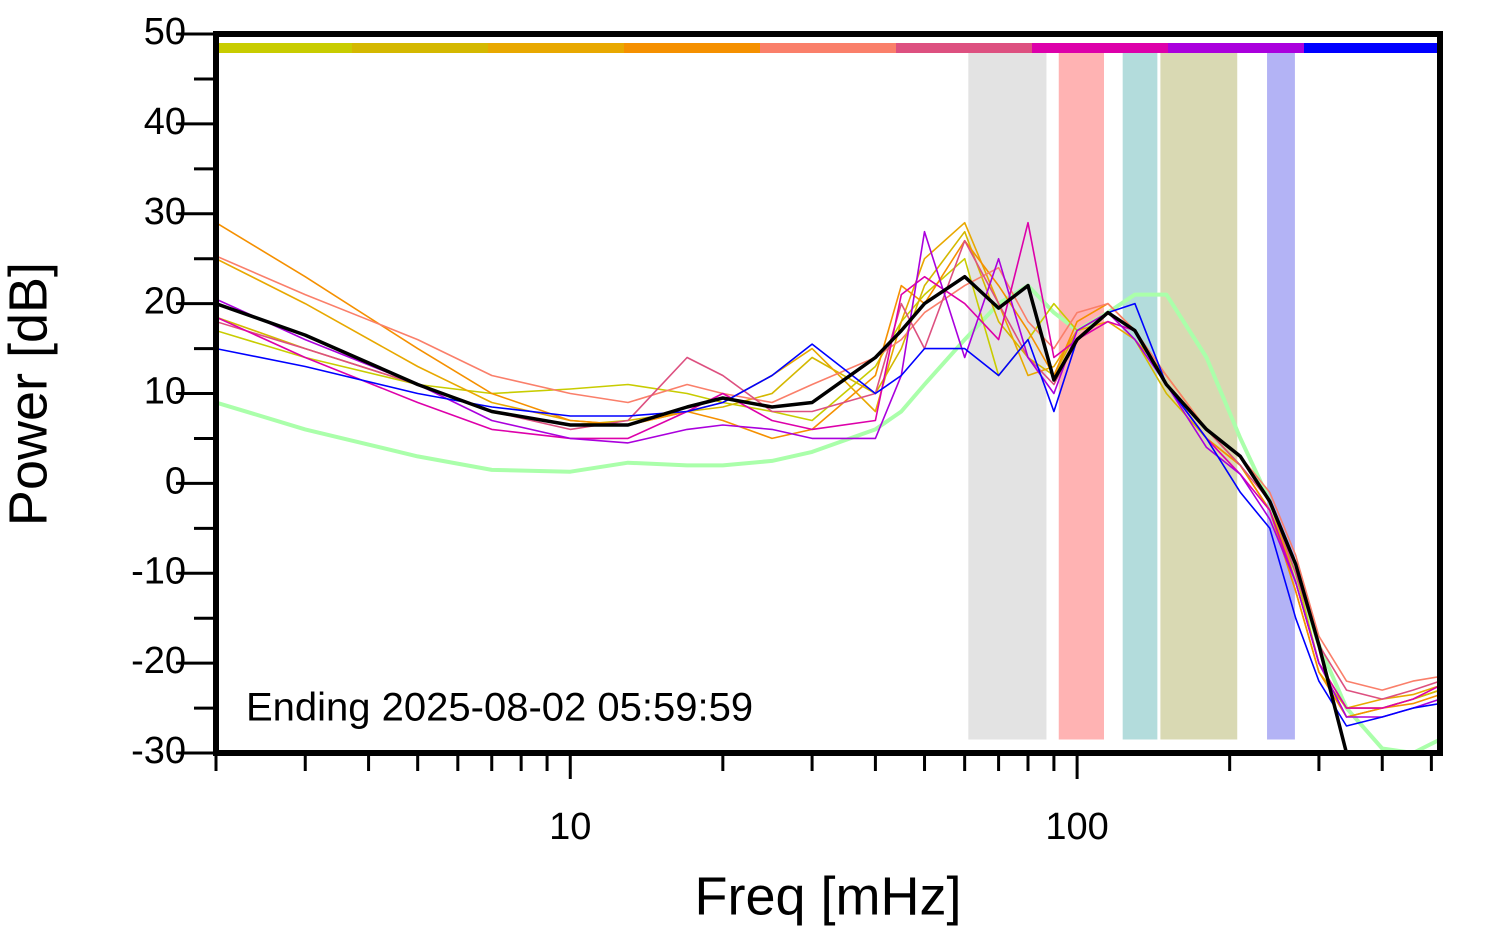 Image resolution: width=1494 pixels, height=952 pixels. Describe the element at coordinates (158, 571) in the screenshot. I see `y-tick-label: -10` at that location.